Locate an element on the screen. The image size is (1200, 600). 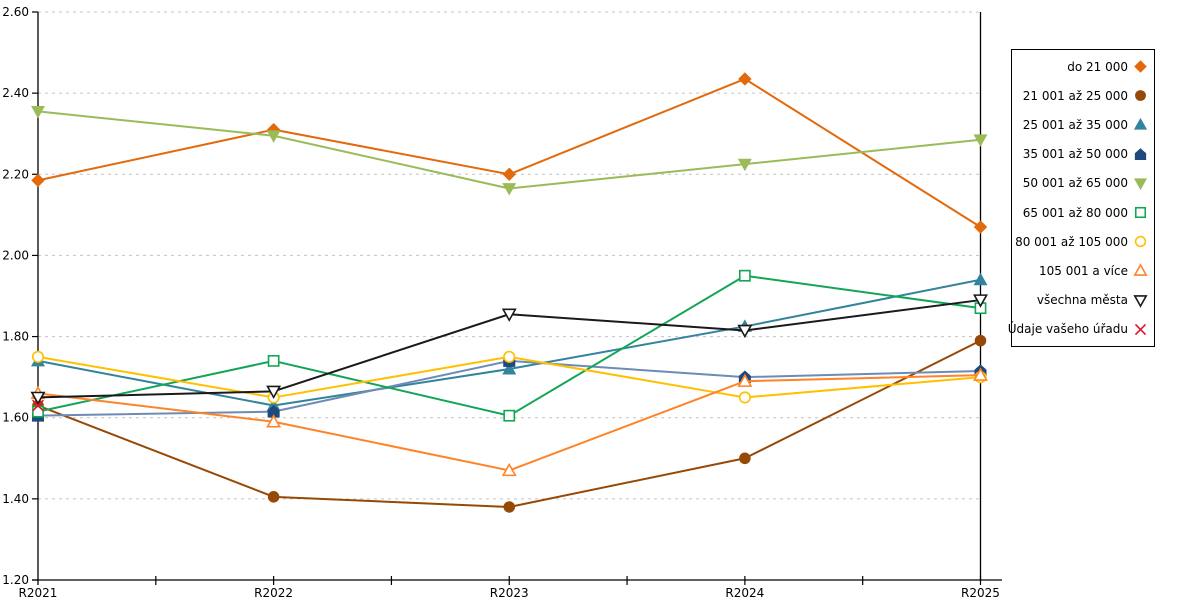
legend-item: do 21 000 is located at coordinates (1081, 66).